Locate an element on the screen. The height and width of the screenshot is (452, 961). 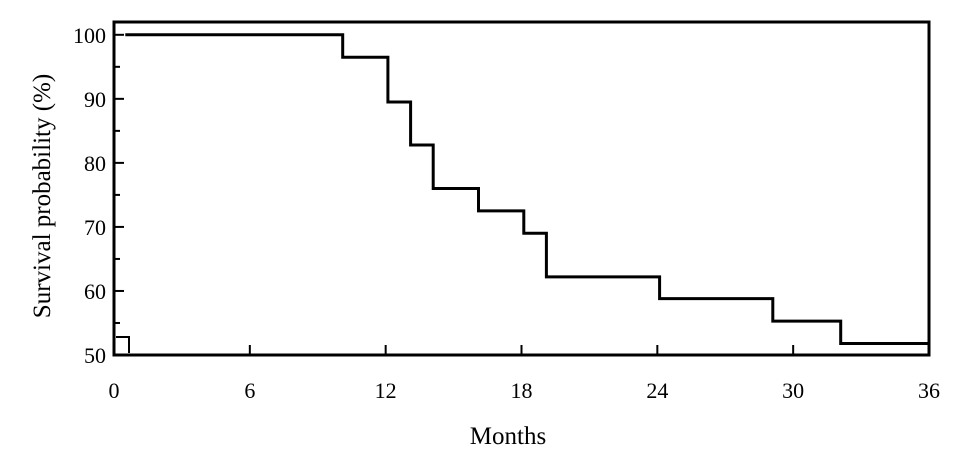
y-tick-label-60: 60 is located at coordinates (95, 291).